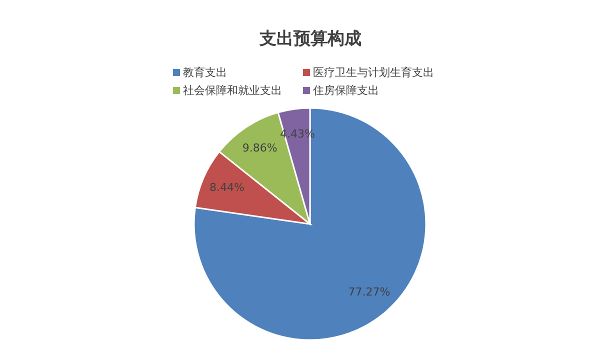 The width and height of the screenshot is (605, 340). I want to click on data-label: 77.27%, so click(369, 291).